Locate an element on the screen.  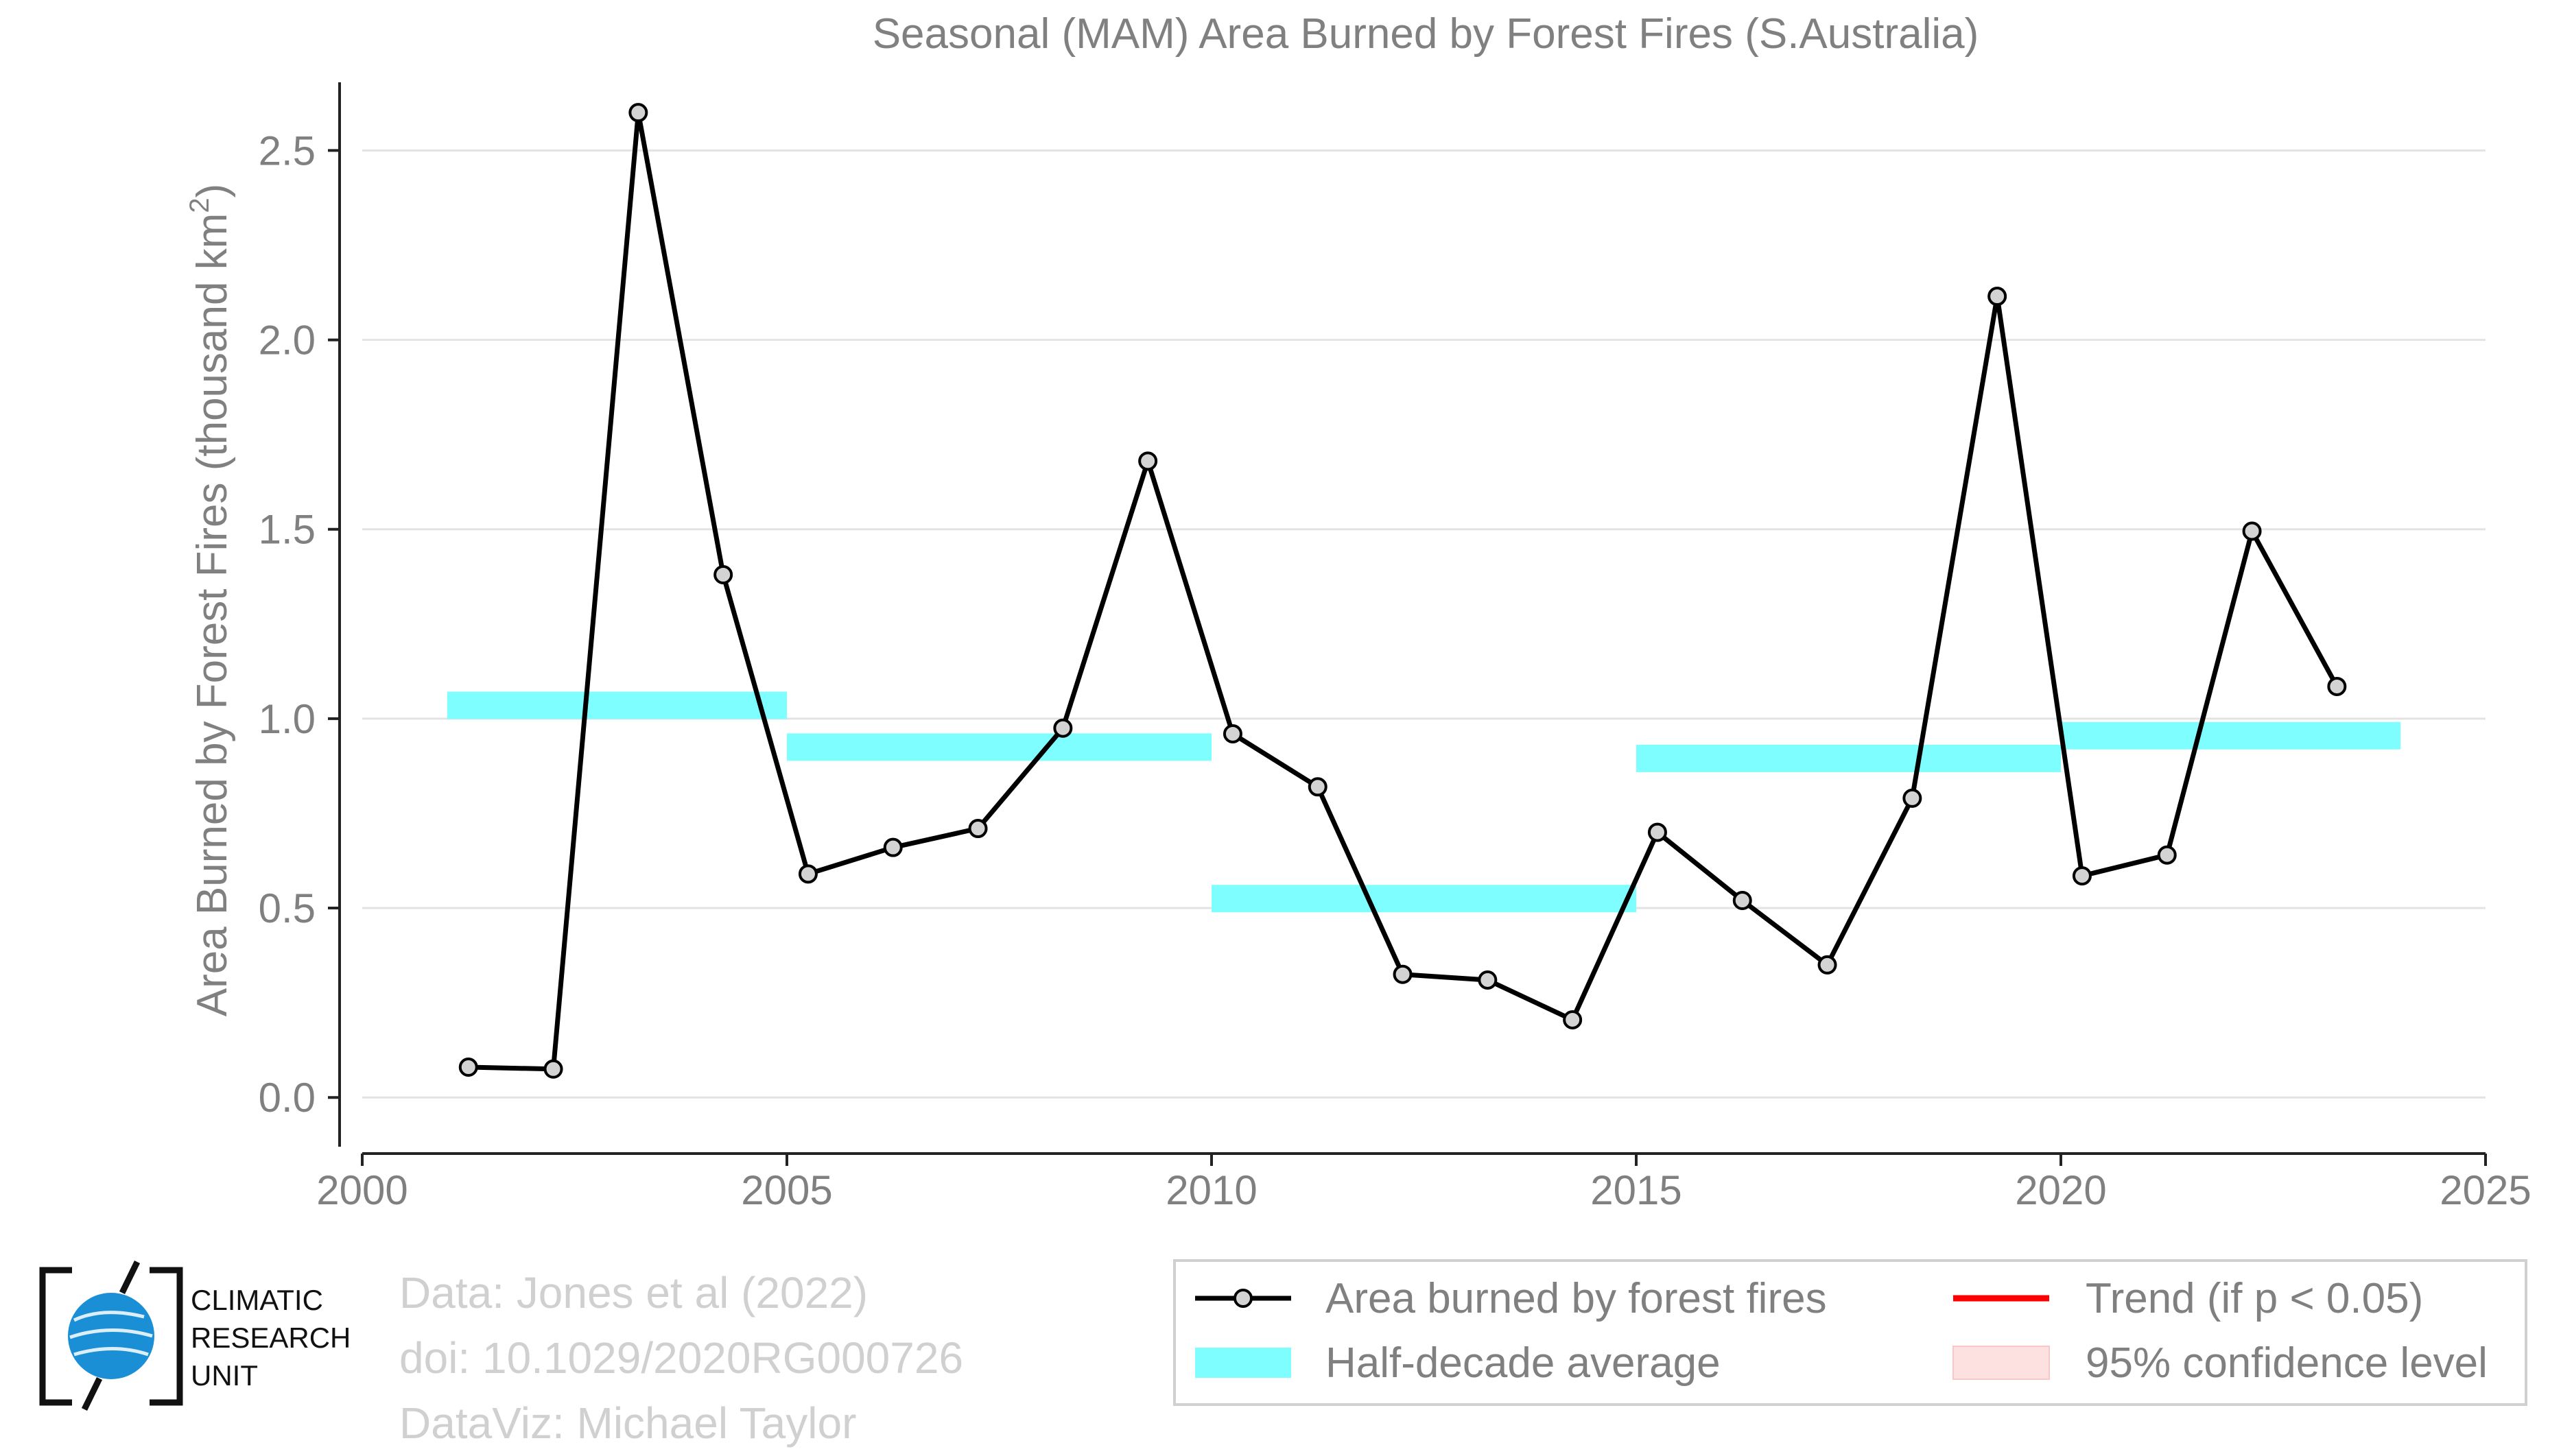
legend-label-confidence: 95% confidence level is located at coordinates (2287, 1363).